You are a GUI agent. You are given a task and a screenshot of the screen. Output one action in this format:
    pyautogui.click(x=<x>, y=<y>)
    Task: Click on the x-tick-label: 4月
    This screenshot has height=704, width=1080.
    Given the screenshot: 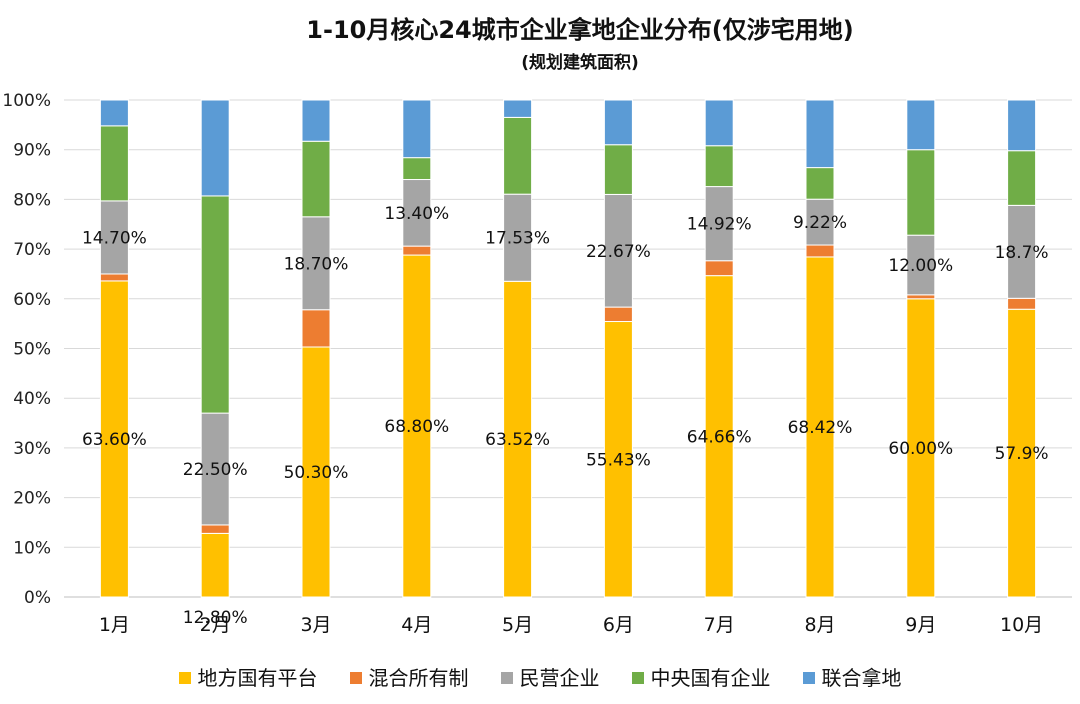 What is the action you would take?
    pyautogui.click(x=416, y=625)
    